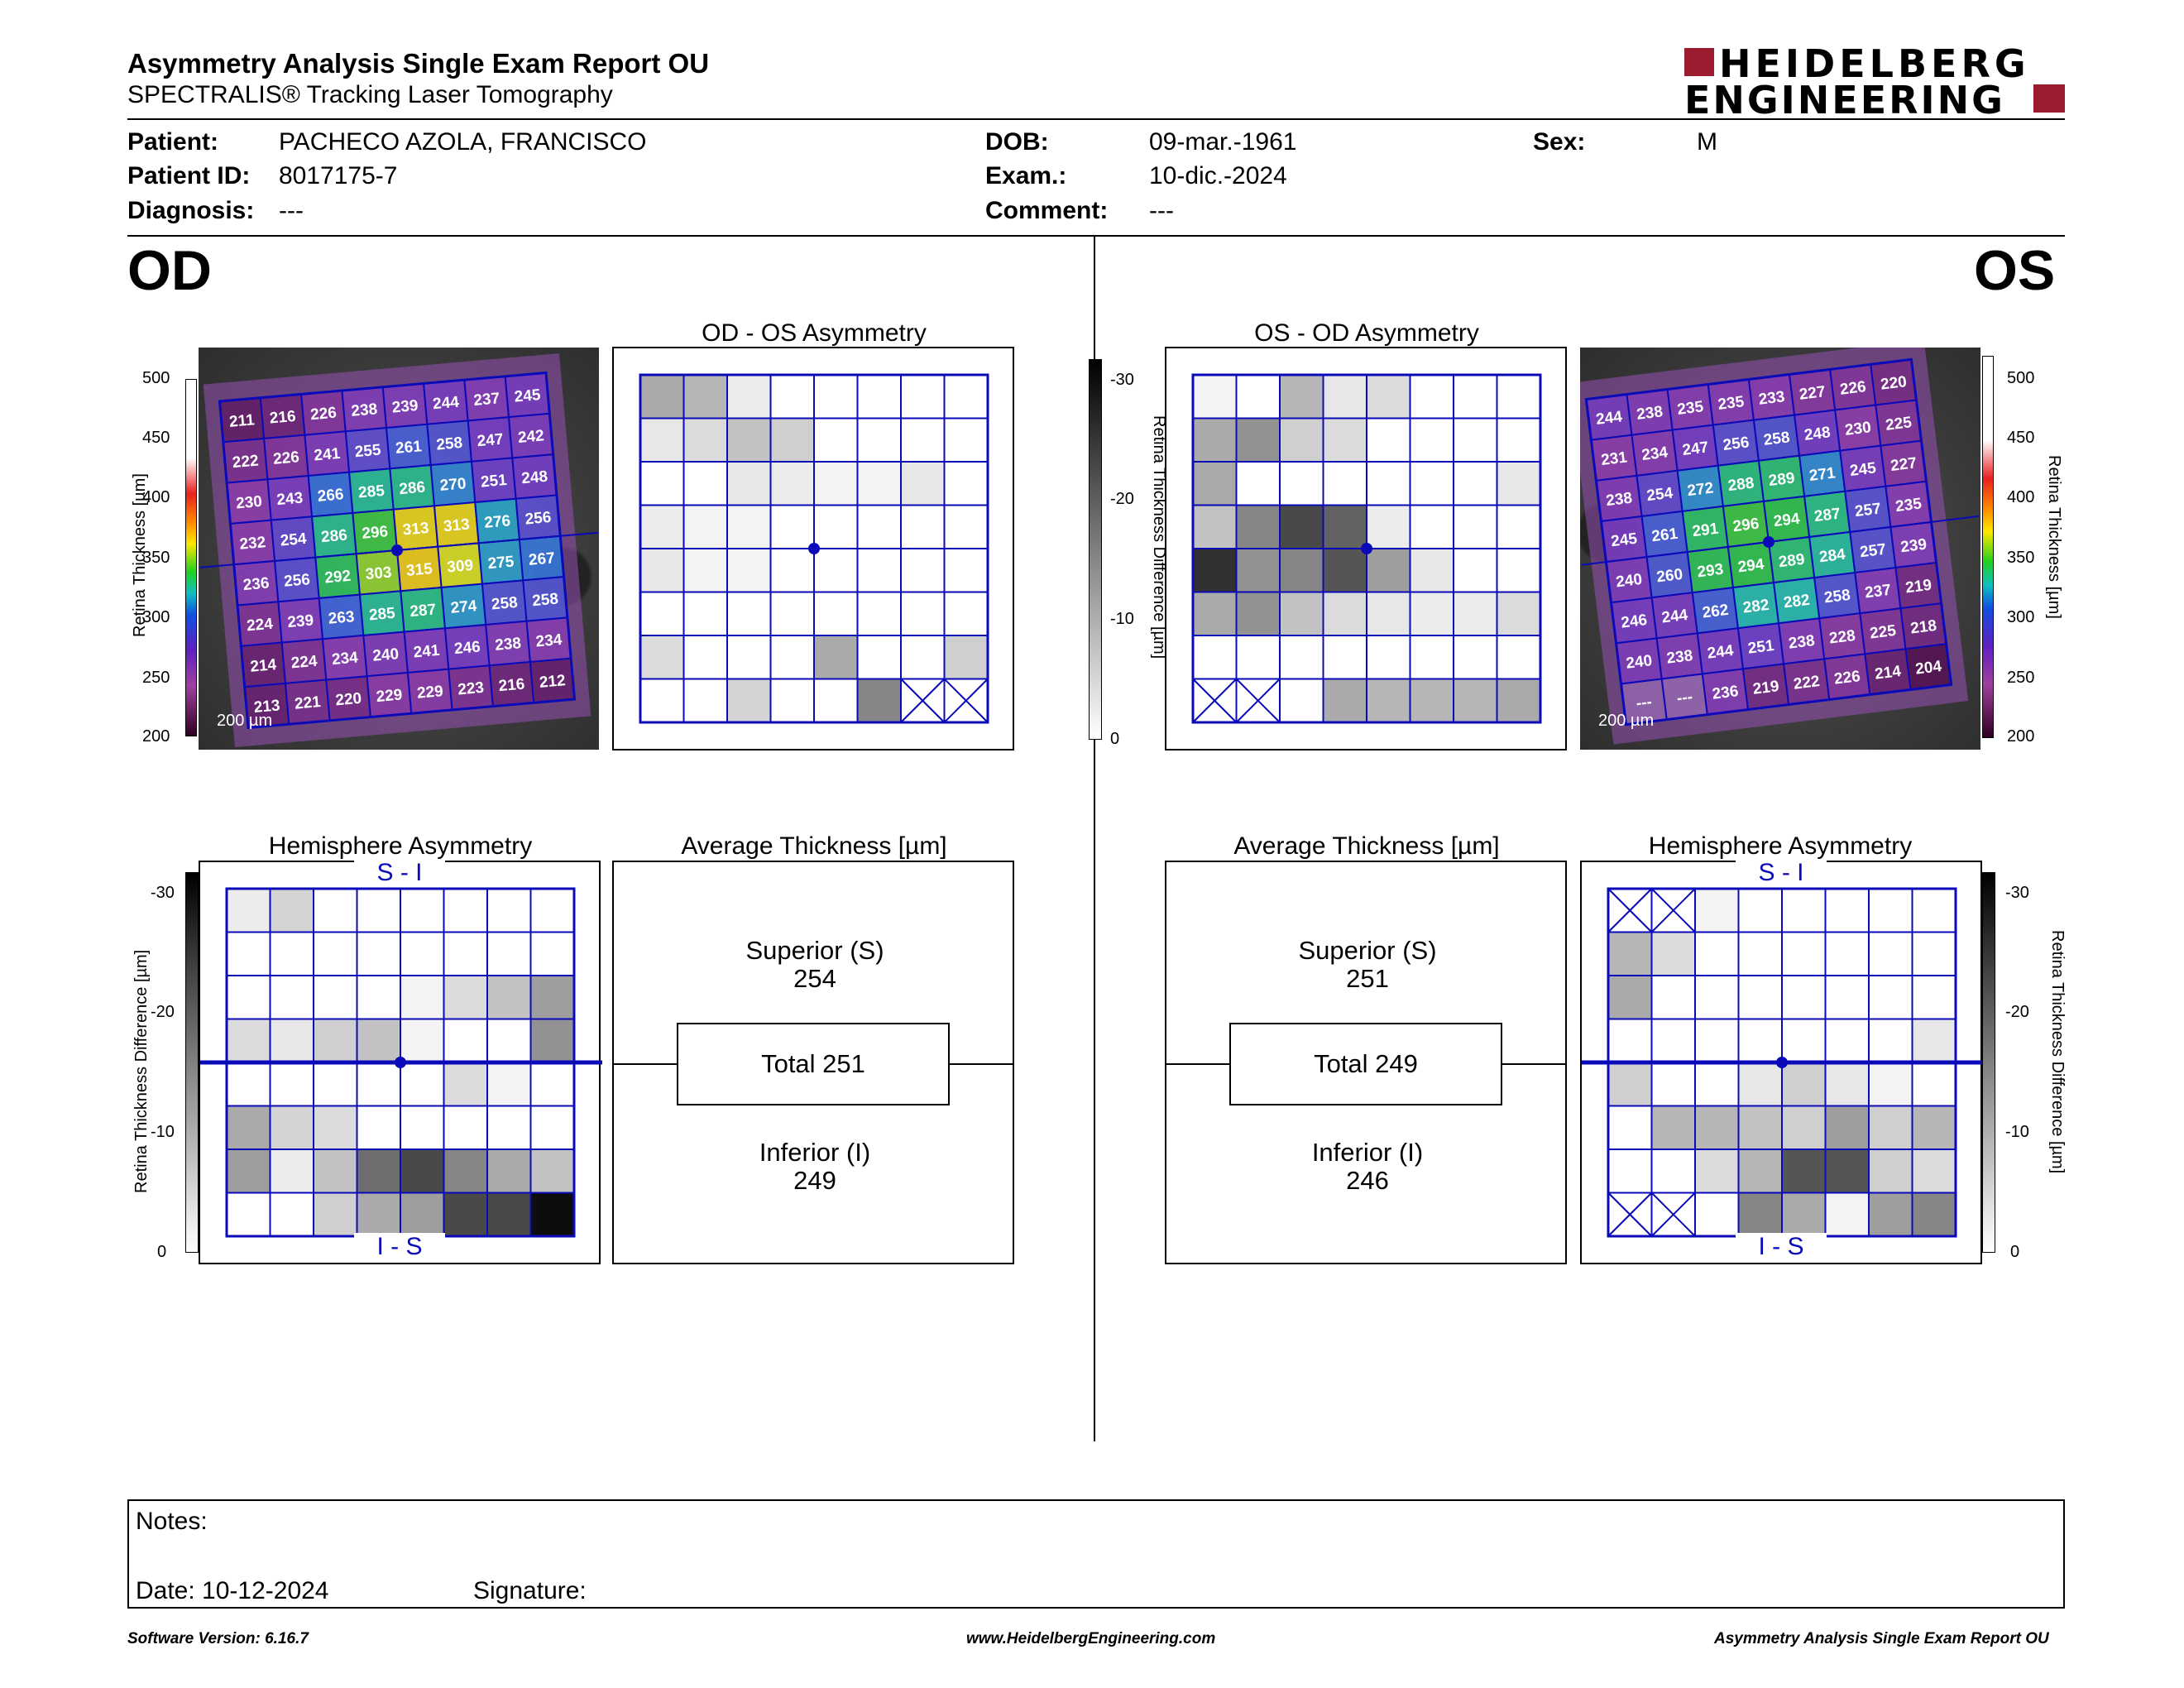 Image resolution: width=2184 pixels, height=1688 pixels. I want to click on thickness-value: 228, so click(1842, 637).